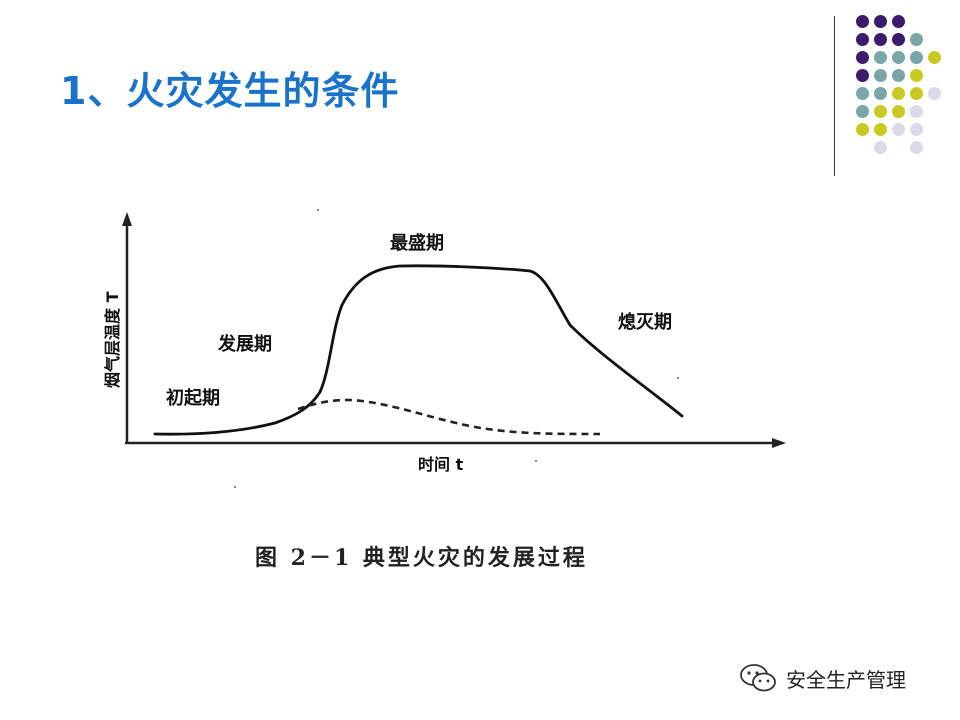  I want to click on stage-label-decay: 熄灭期, so click(645, 322).